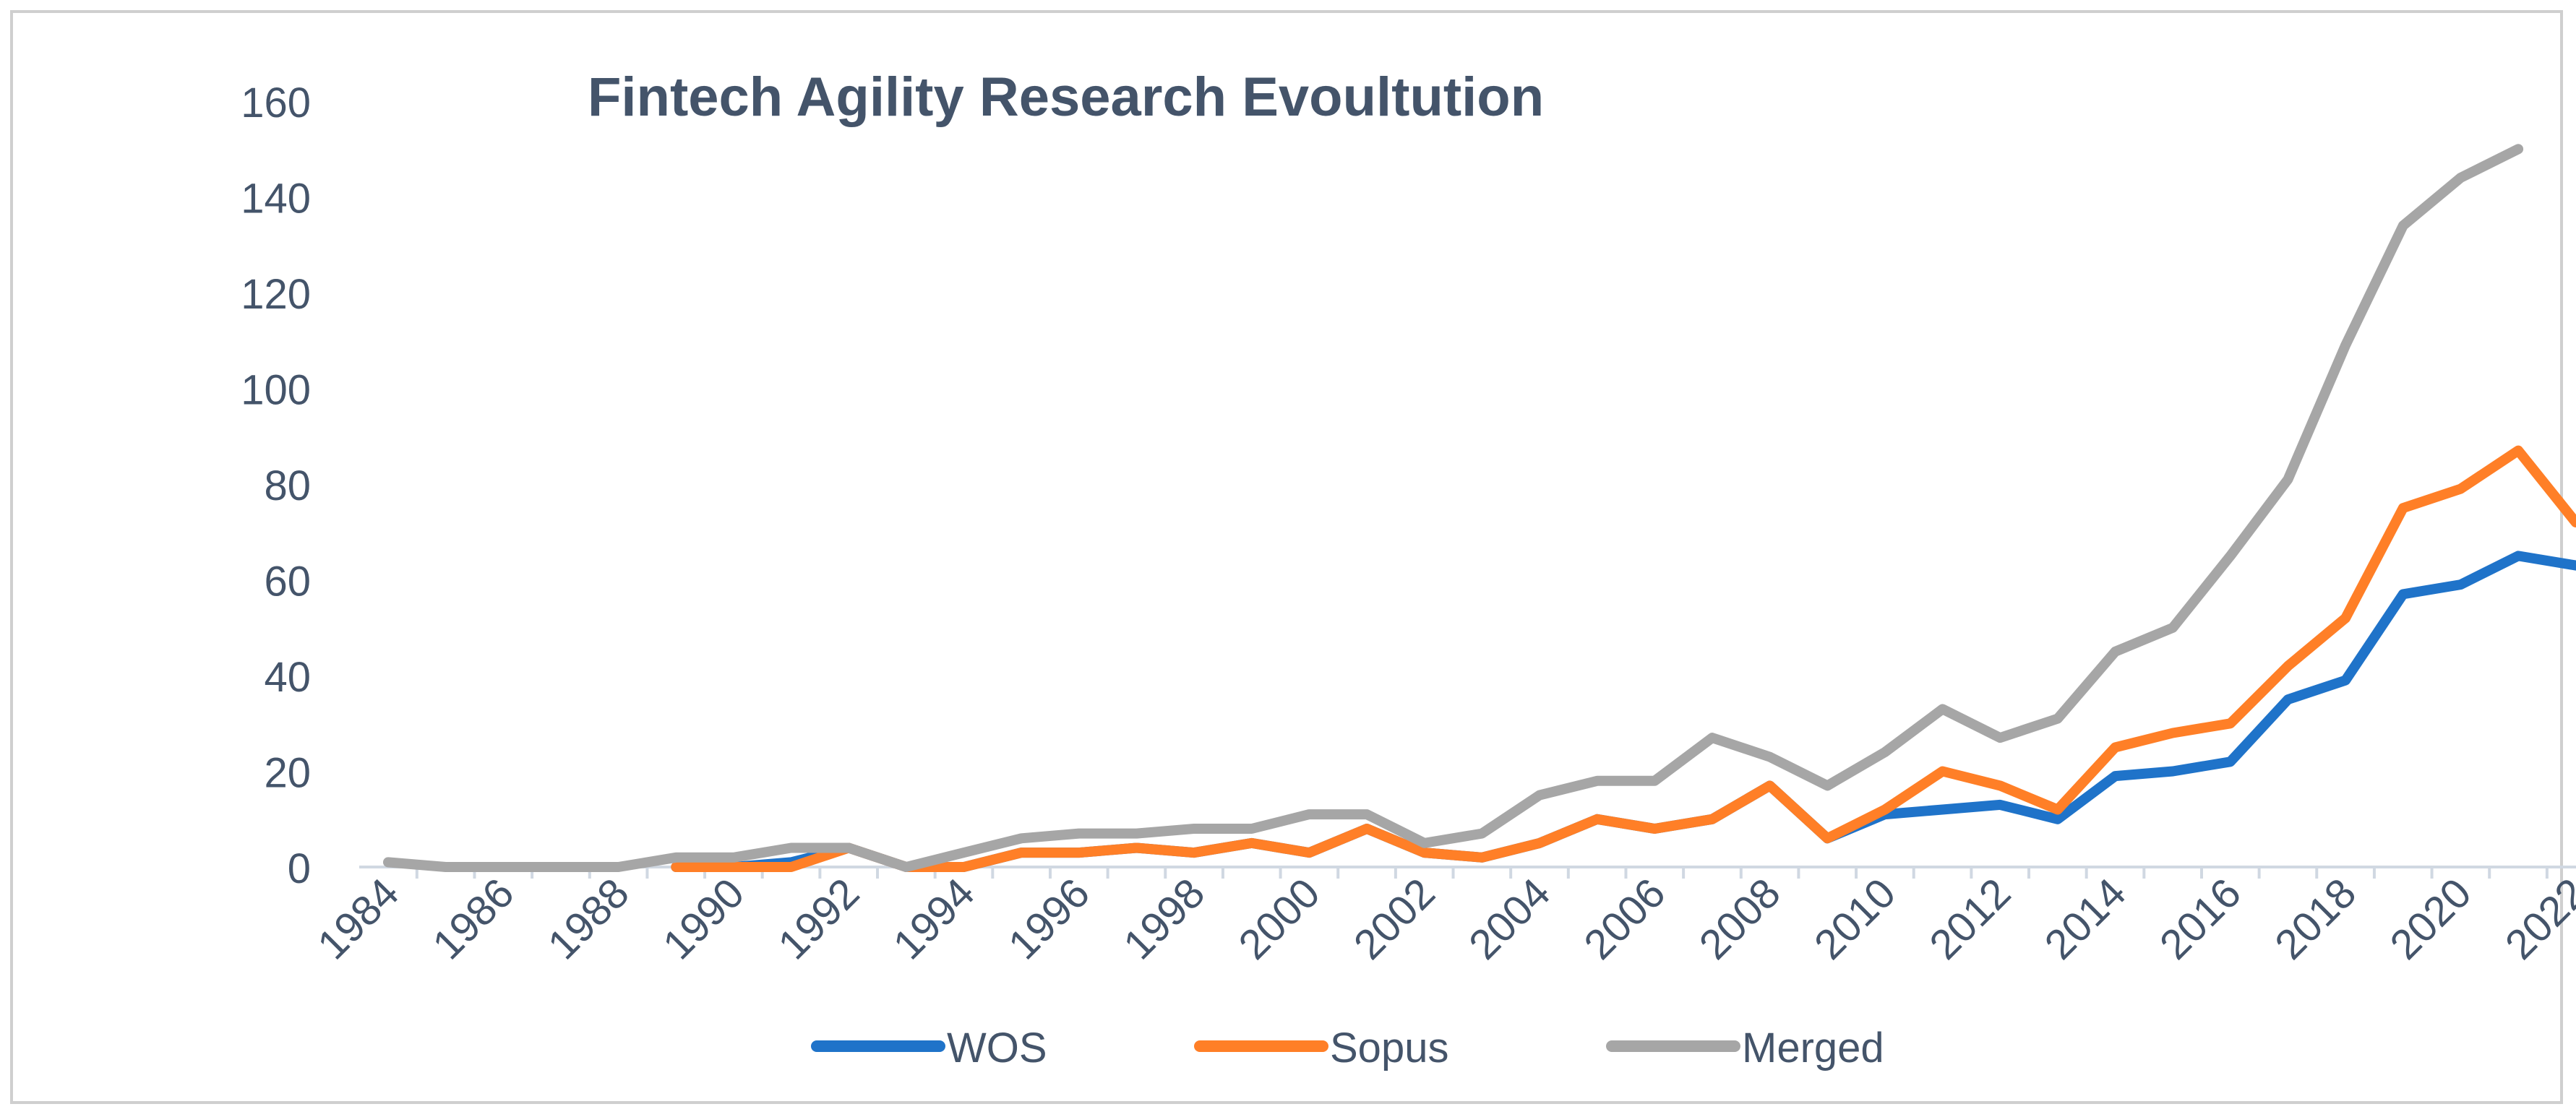 The height and width of the screenshot is (1117, 2576). Describe the element at coordinates (2316, 918) in the screenshot. I see `x-tick-label: 2018` at that location.